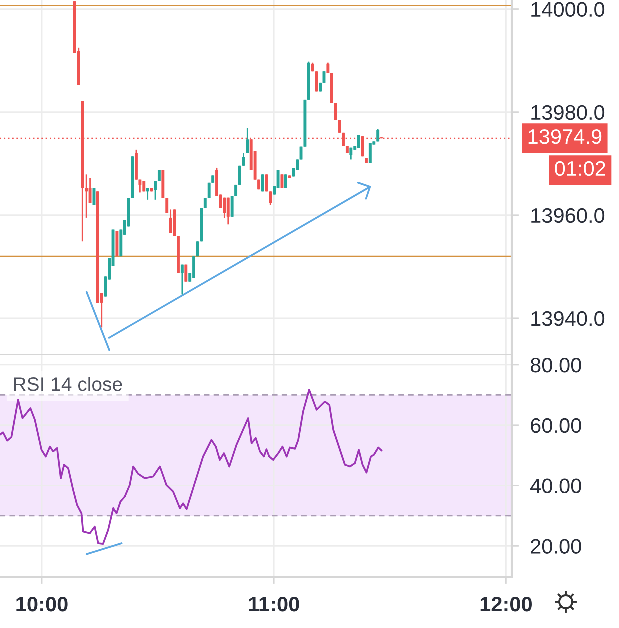 This screenshot has height=628, width=619. What do you see at coordinates (556, 546) in the screenshot?
I see `y-tick-label: 20.00` at bounding box center [556, 546].